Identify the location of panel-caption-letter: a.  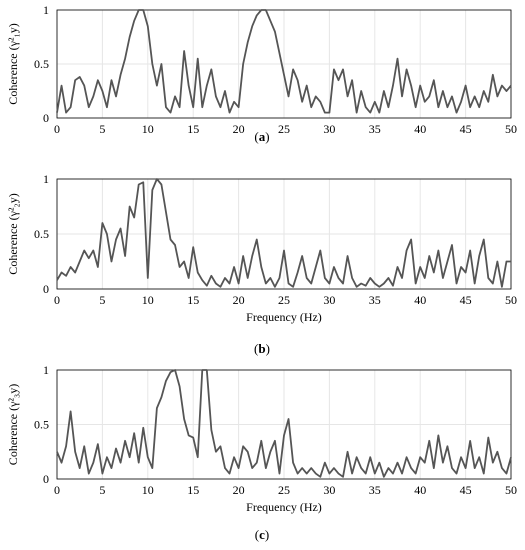
(262, 136).